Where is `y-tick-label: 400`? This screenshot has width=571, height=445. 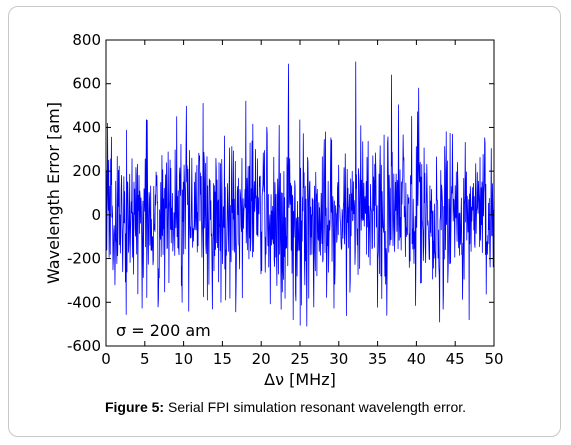 y-tick-label: 400 is located at coordinates (86, 127).